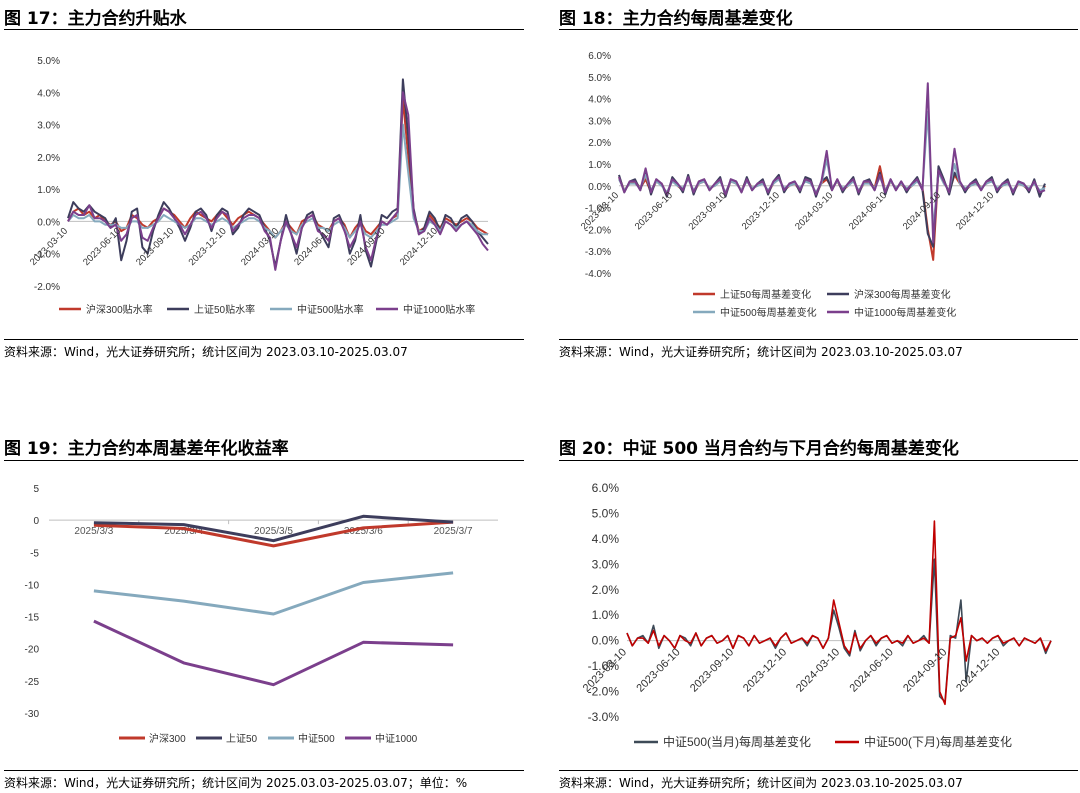 The image size is (1080, 793). What do you see at coordinates (95, 19) in the screenshot?
I see `figure-title: 图 17：主力合约升贴水` at bounding box center [95, 19].